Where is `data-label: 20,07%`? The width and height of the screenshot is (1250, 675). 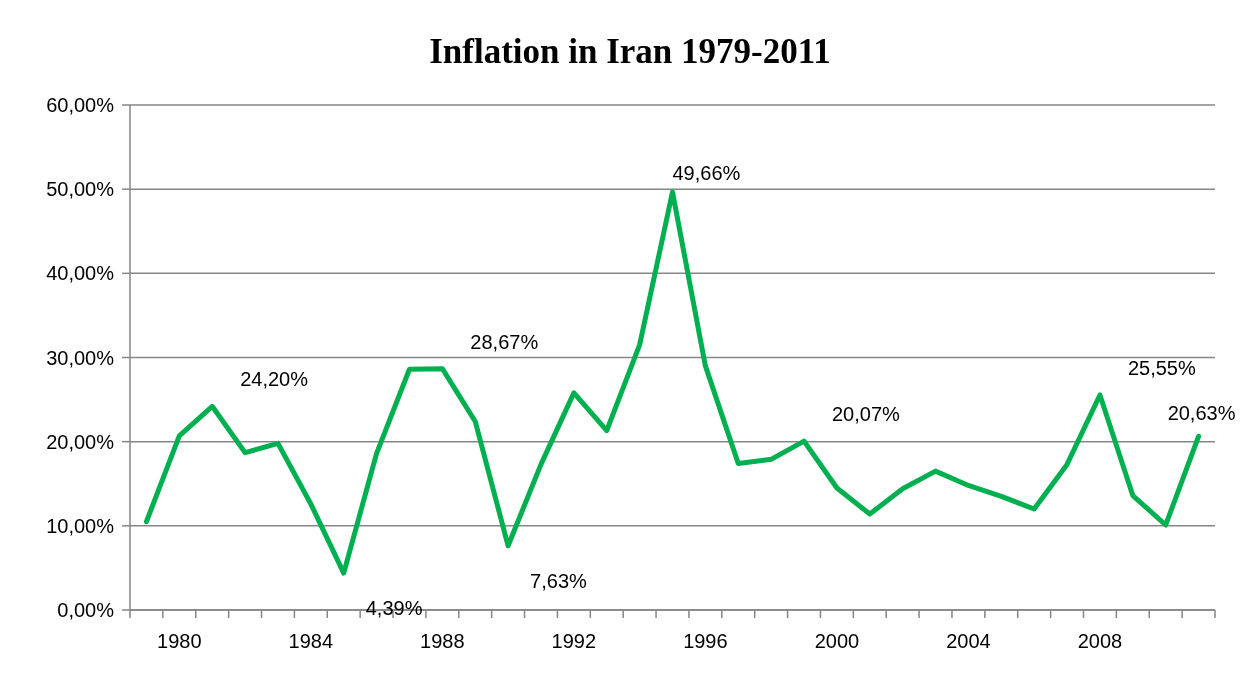
data-label: 20,07% is located at coordinates (866, 414).